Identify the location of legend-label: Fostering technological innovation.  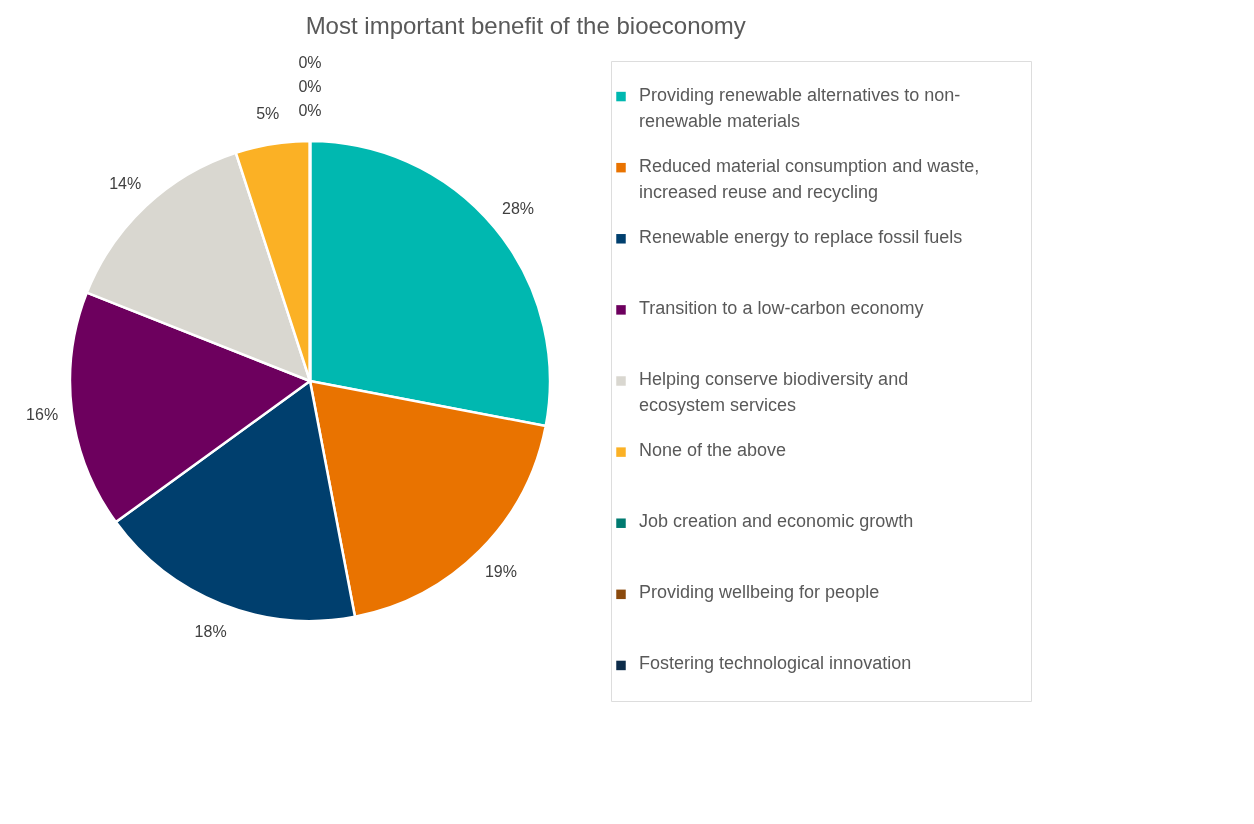
(775, 663).